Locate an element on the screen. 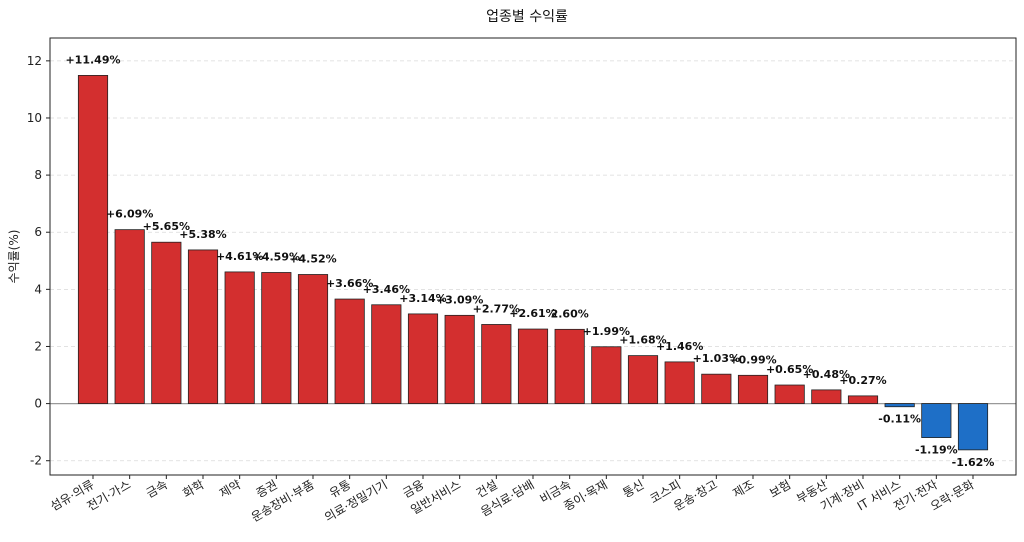 Image resolution: width=1024 pixels, height=542 pixels. y-tick-label: 4 is located at coordinates (38, 289).